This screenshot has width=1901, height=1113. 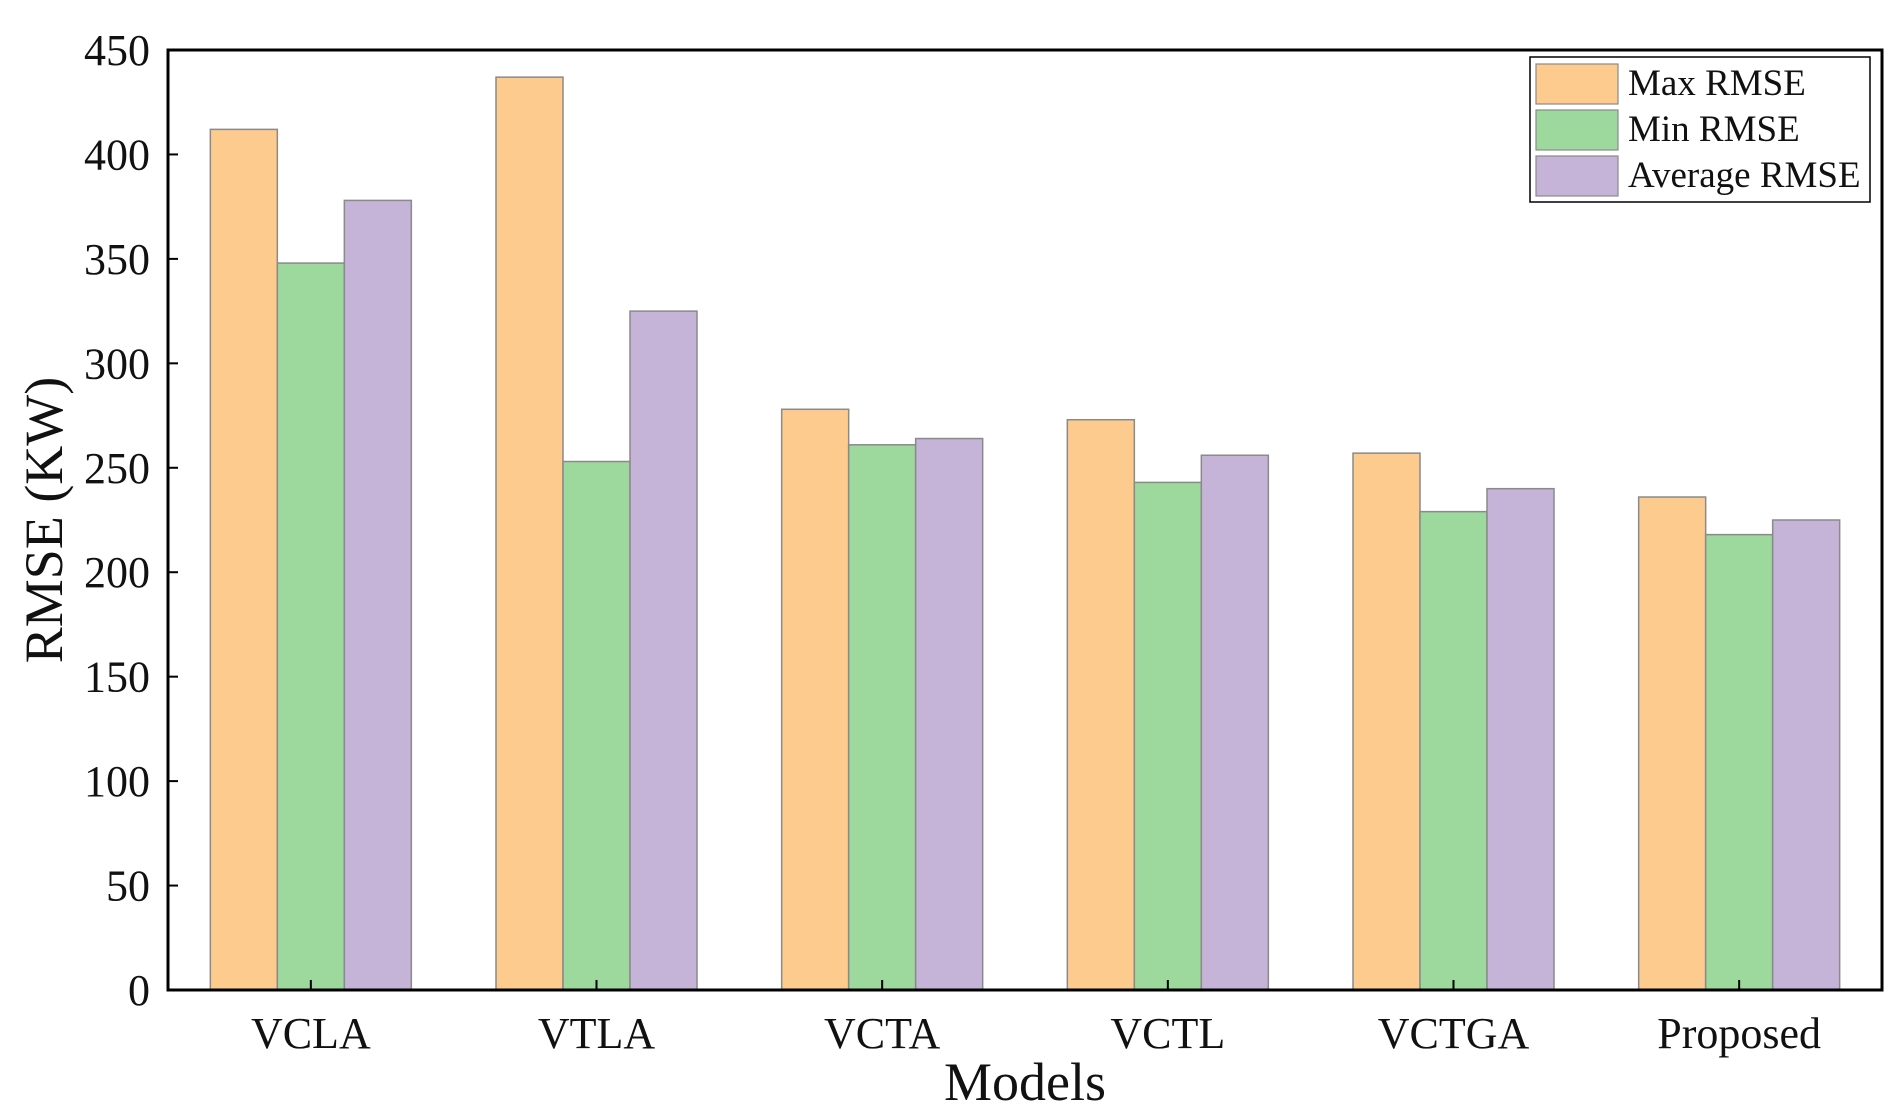 What do you see at coordinates (1739, 1033) in the screenshot?
I see `x-tick-label: Proposed` at bounding box center [1739, 1033].